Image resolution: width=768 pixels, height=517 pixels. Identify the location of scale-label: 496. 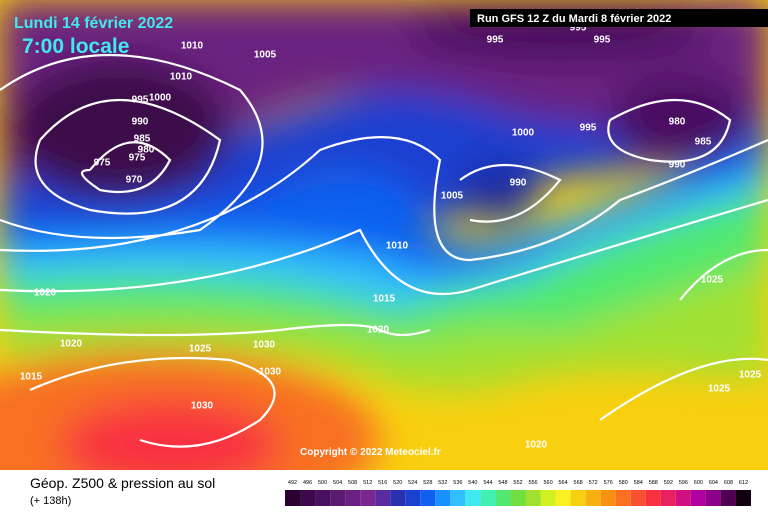
(307, 483).